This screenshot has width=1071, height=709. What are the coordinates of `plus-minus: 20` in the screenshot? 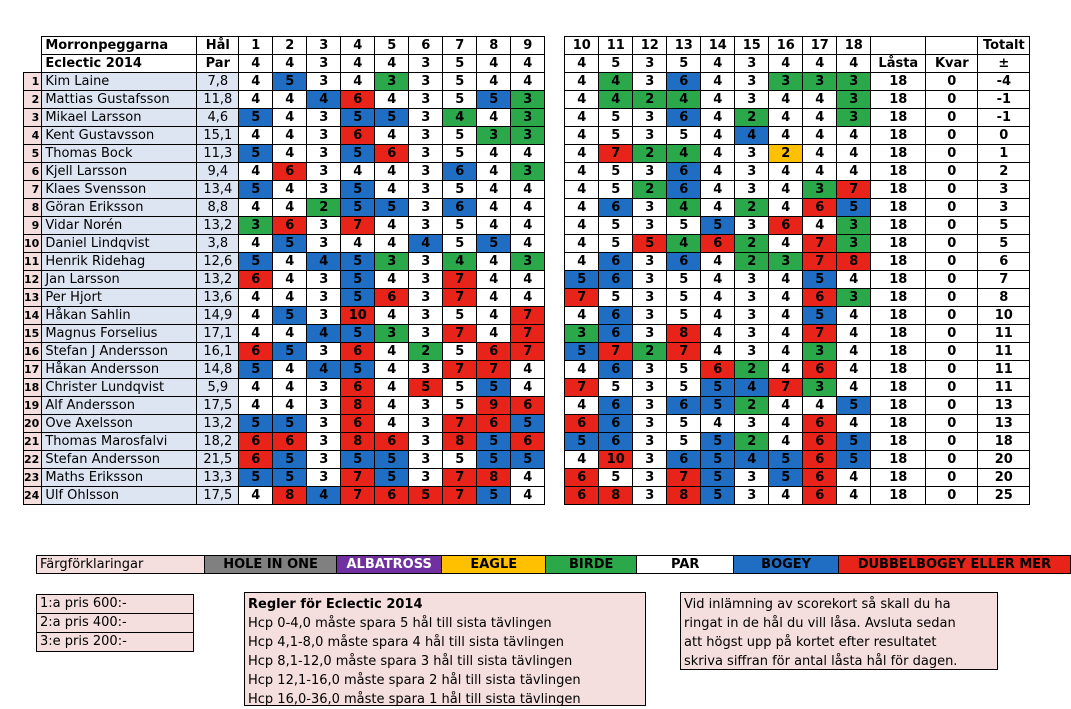 It's located at (1004, 459).